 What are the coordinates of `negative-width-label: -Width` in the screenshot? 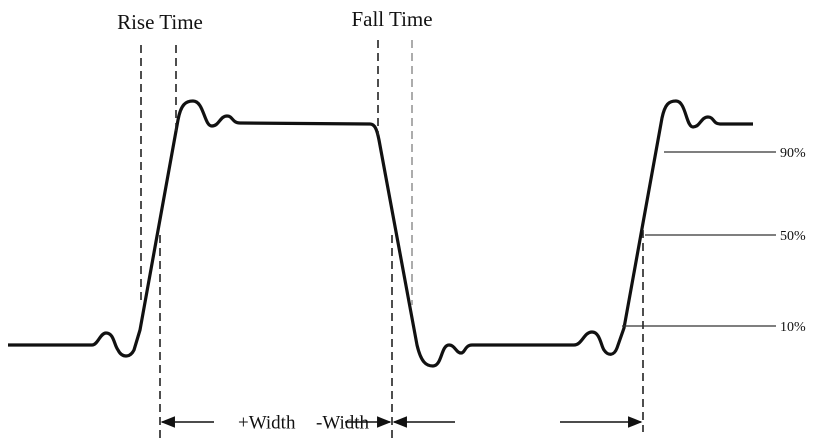 It's located at (343, 422).